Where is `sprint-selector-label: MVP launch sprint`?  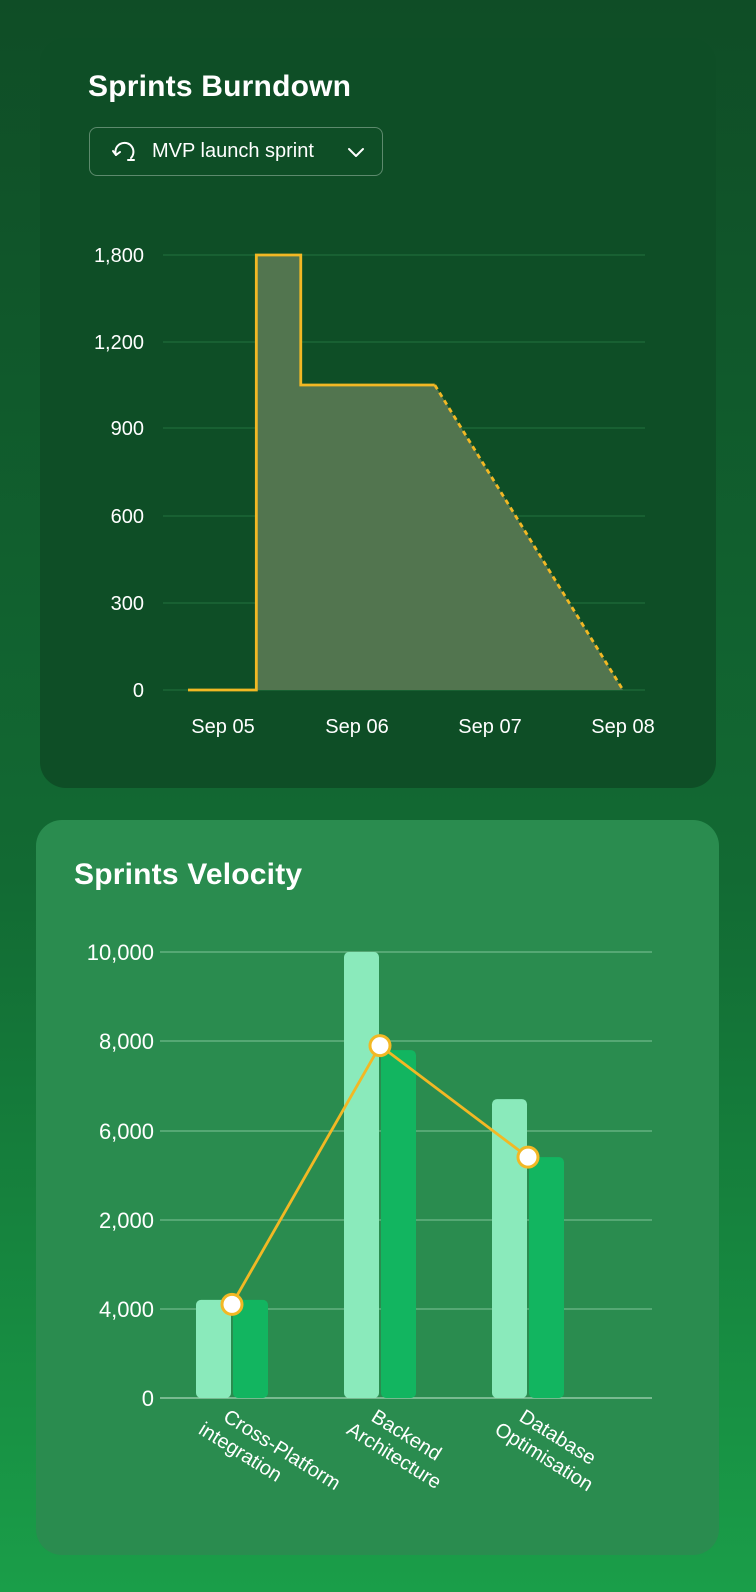 sprint-selector-label: MVP launch sprint is located at coordinates (233, 151).